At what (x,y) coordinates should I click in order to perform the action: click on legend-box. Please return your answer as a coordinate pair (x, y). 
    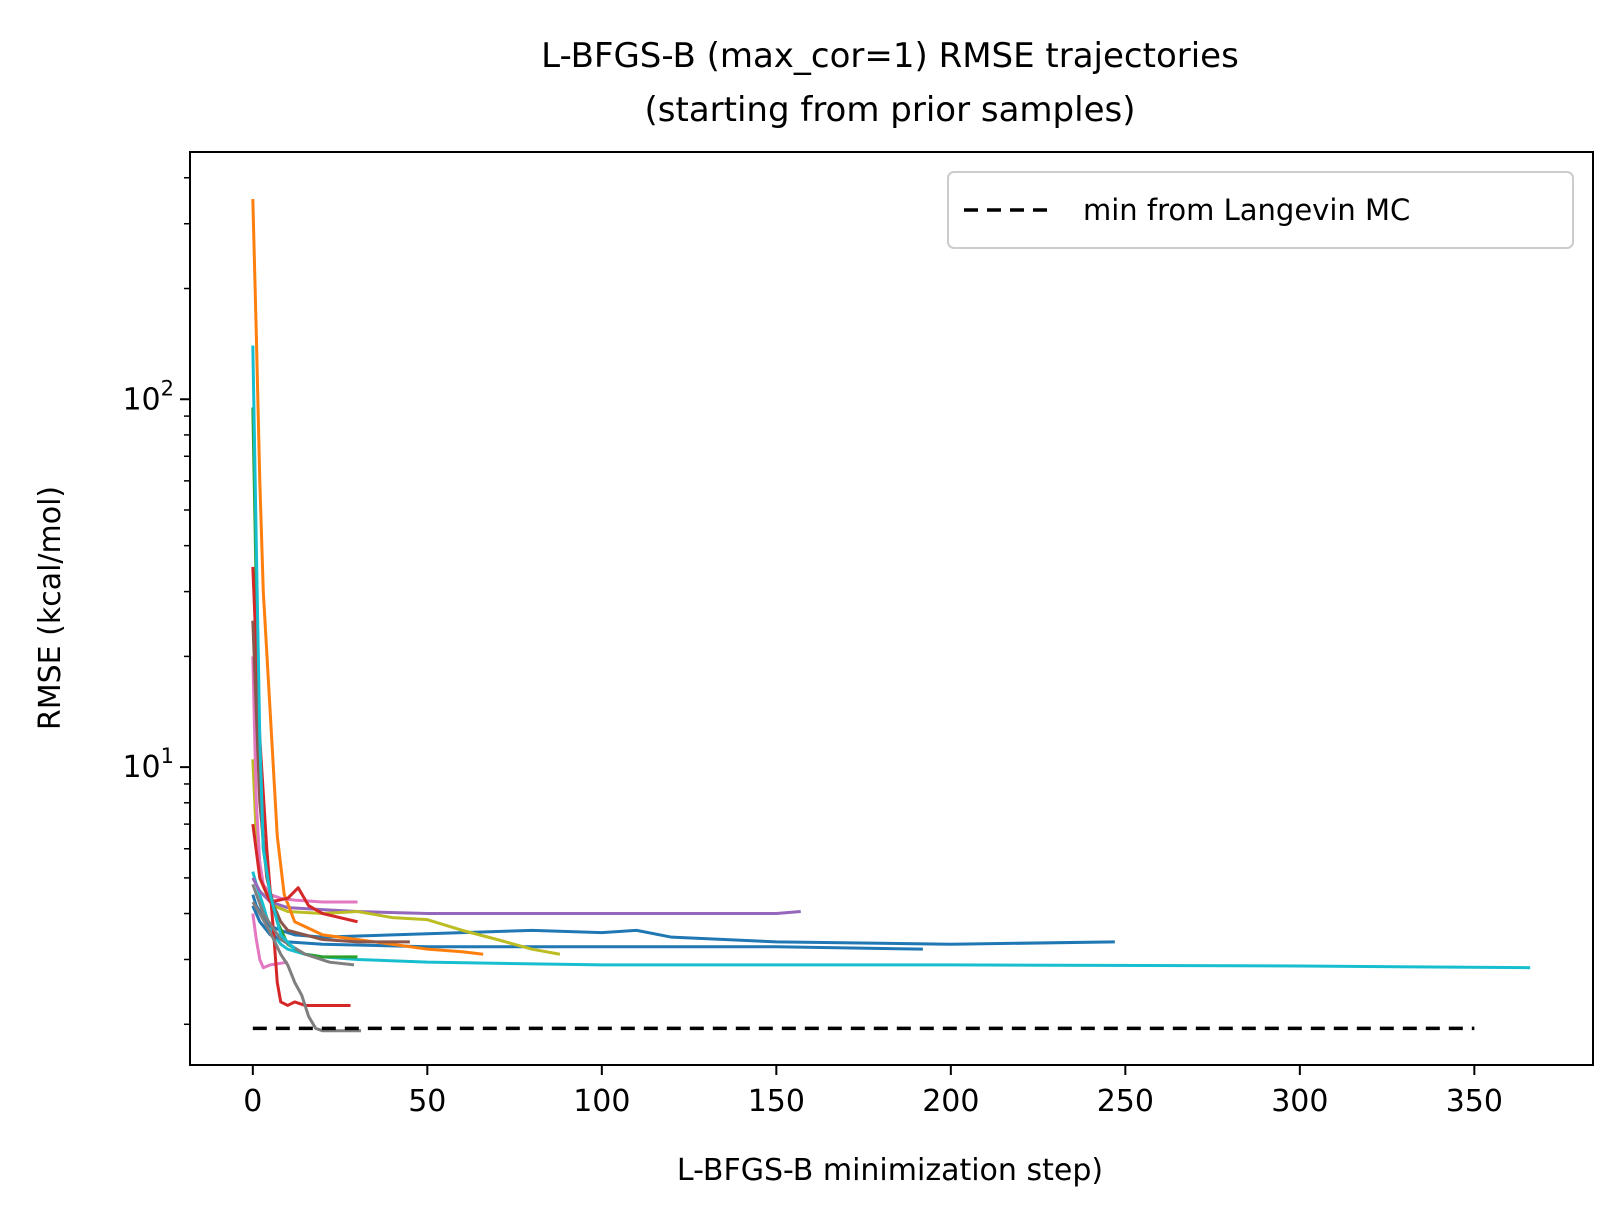
    Looking at the image, I should click on (1260, 210).